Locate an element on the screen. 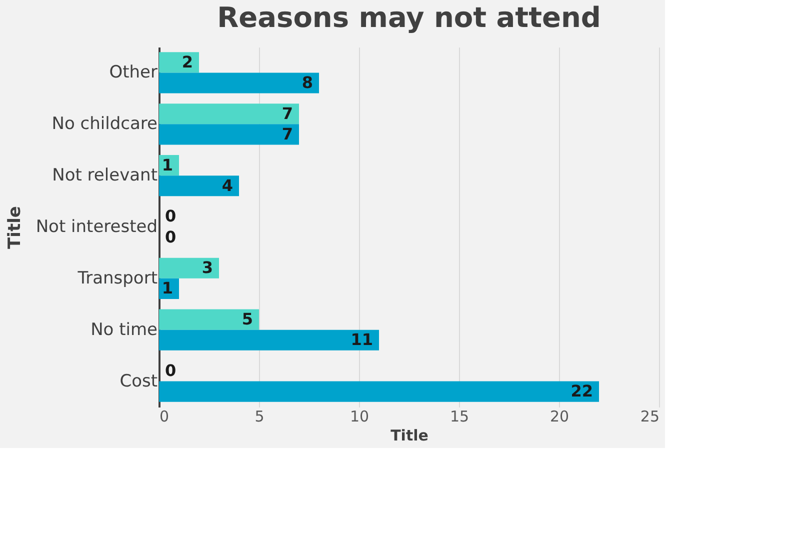  x-tick-label: 0 is located at coordinates (165, 417).